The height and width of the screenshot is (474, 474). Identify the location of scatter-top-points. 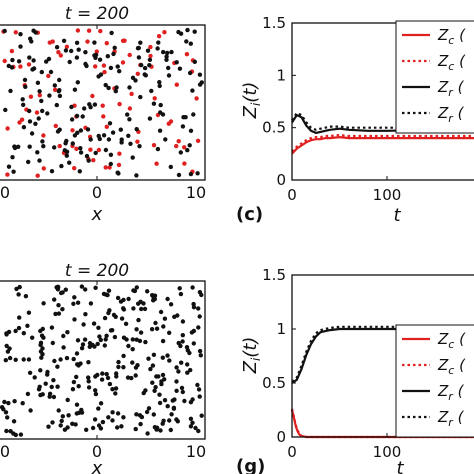
(102, 102).